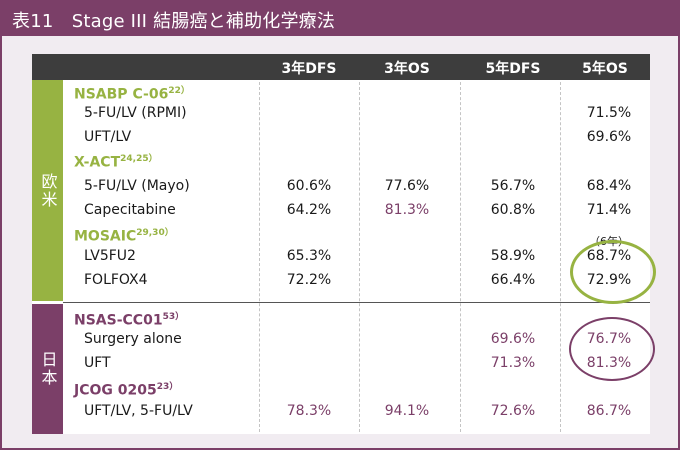 The image size is (680, 450). What do you see at coordinates (513, 339) in the screenshot?
I see `value-5y-dfs: 69.6%` at bounding box center [513, 339].